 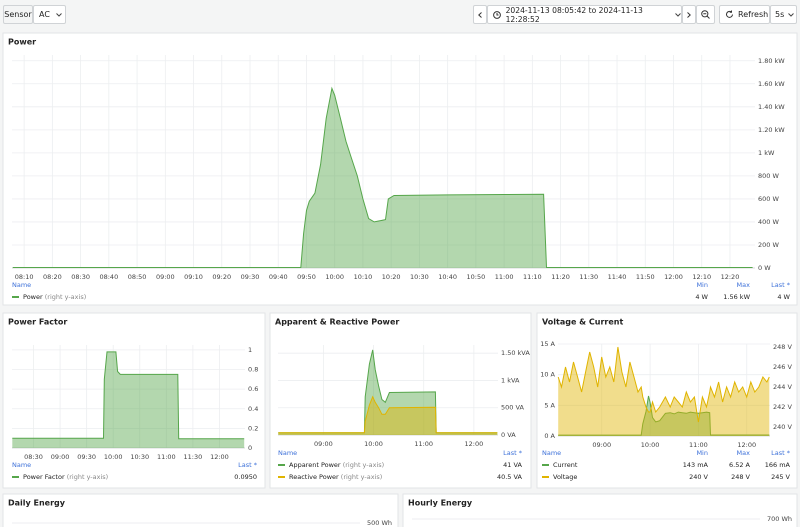 What do you see at coordinates (532, 277) in the screenshot?
I see `x-tick-label: 11:10` at bounding box center [532, 277].